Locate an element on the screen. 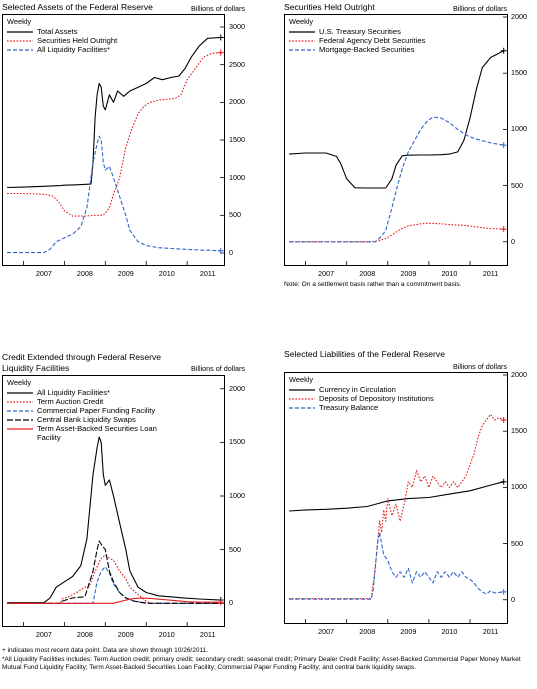  legend-entry-securities-held-outright: Securities Held Outright is located at coordinates (62, 40).